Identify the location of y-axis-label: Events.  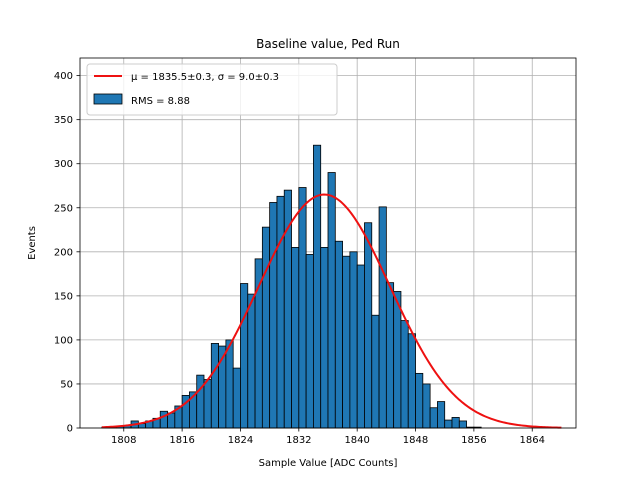
(32, 243).